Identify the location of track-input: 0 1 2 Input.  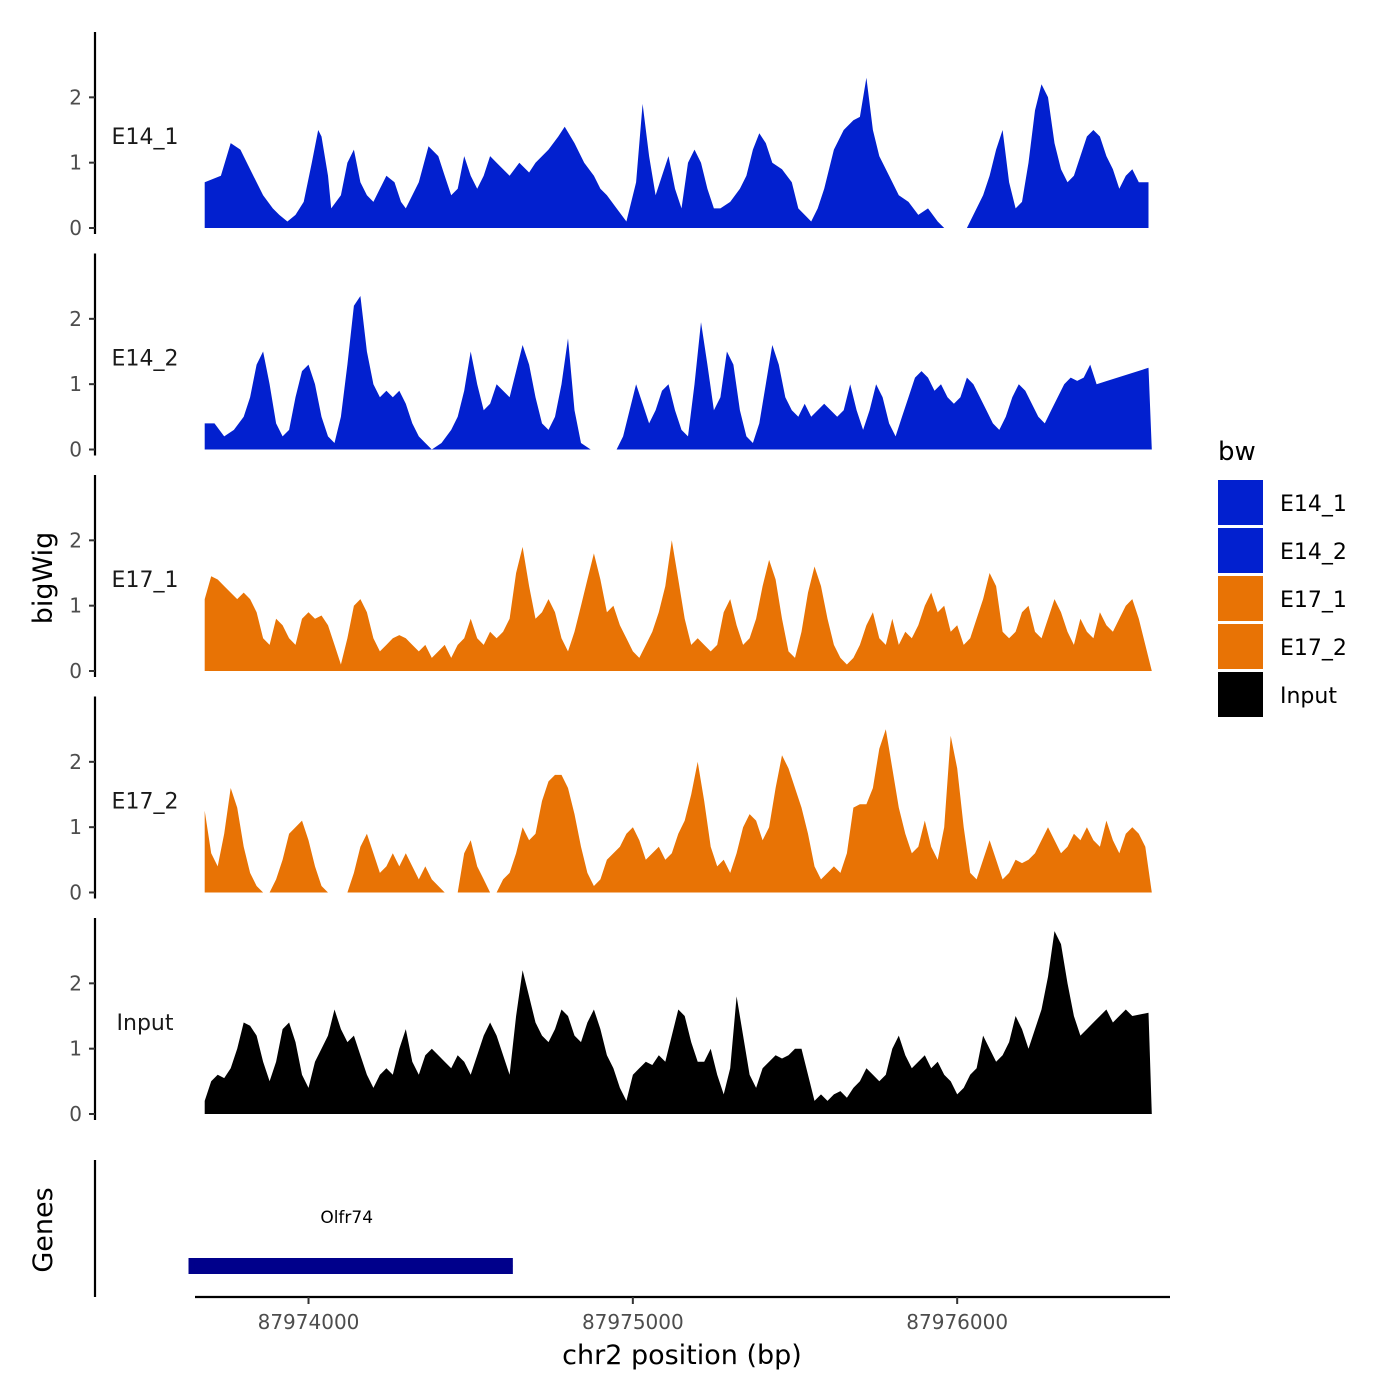
(610, 1022).